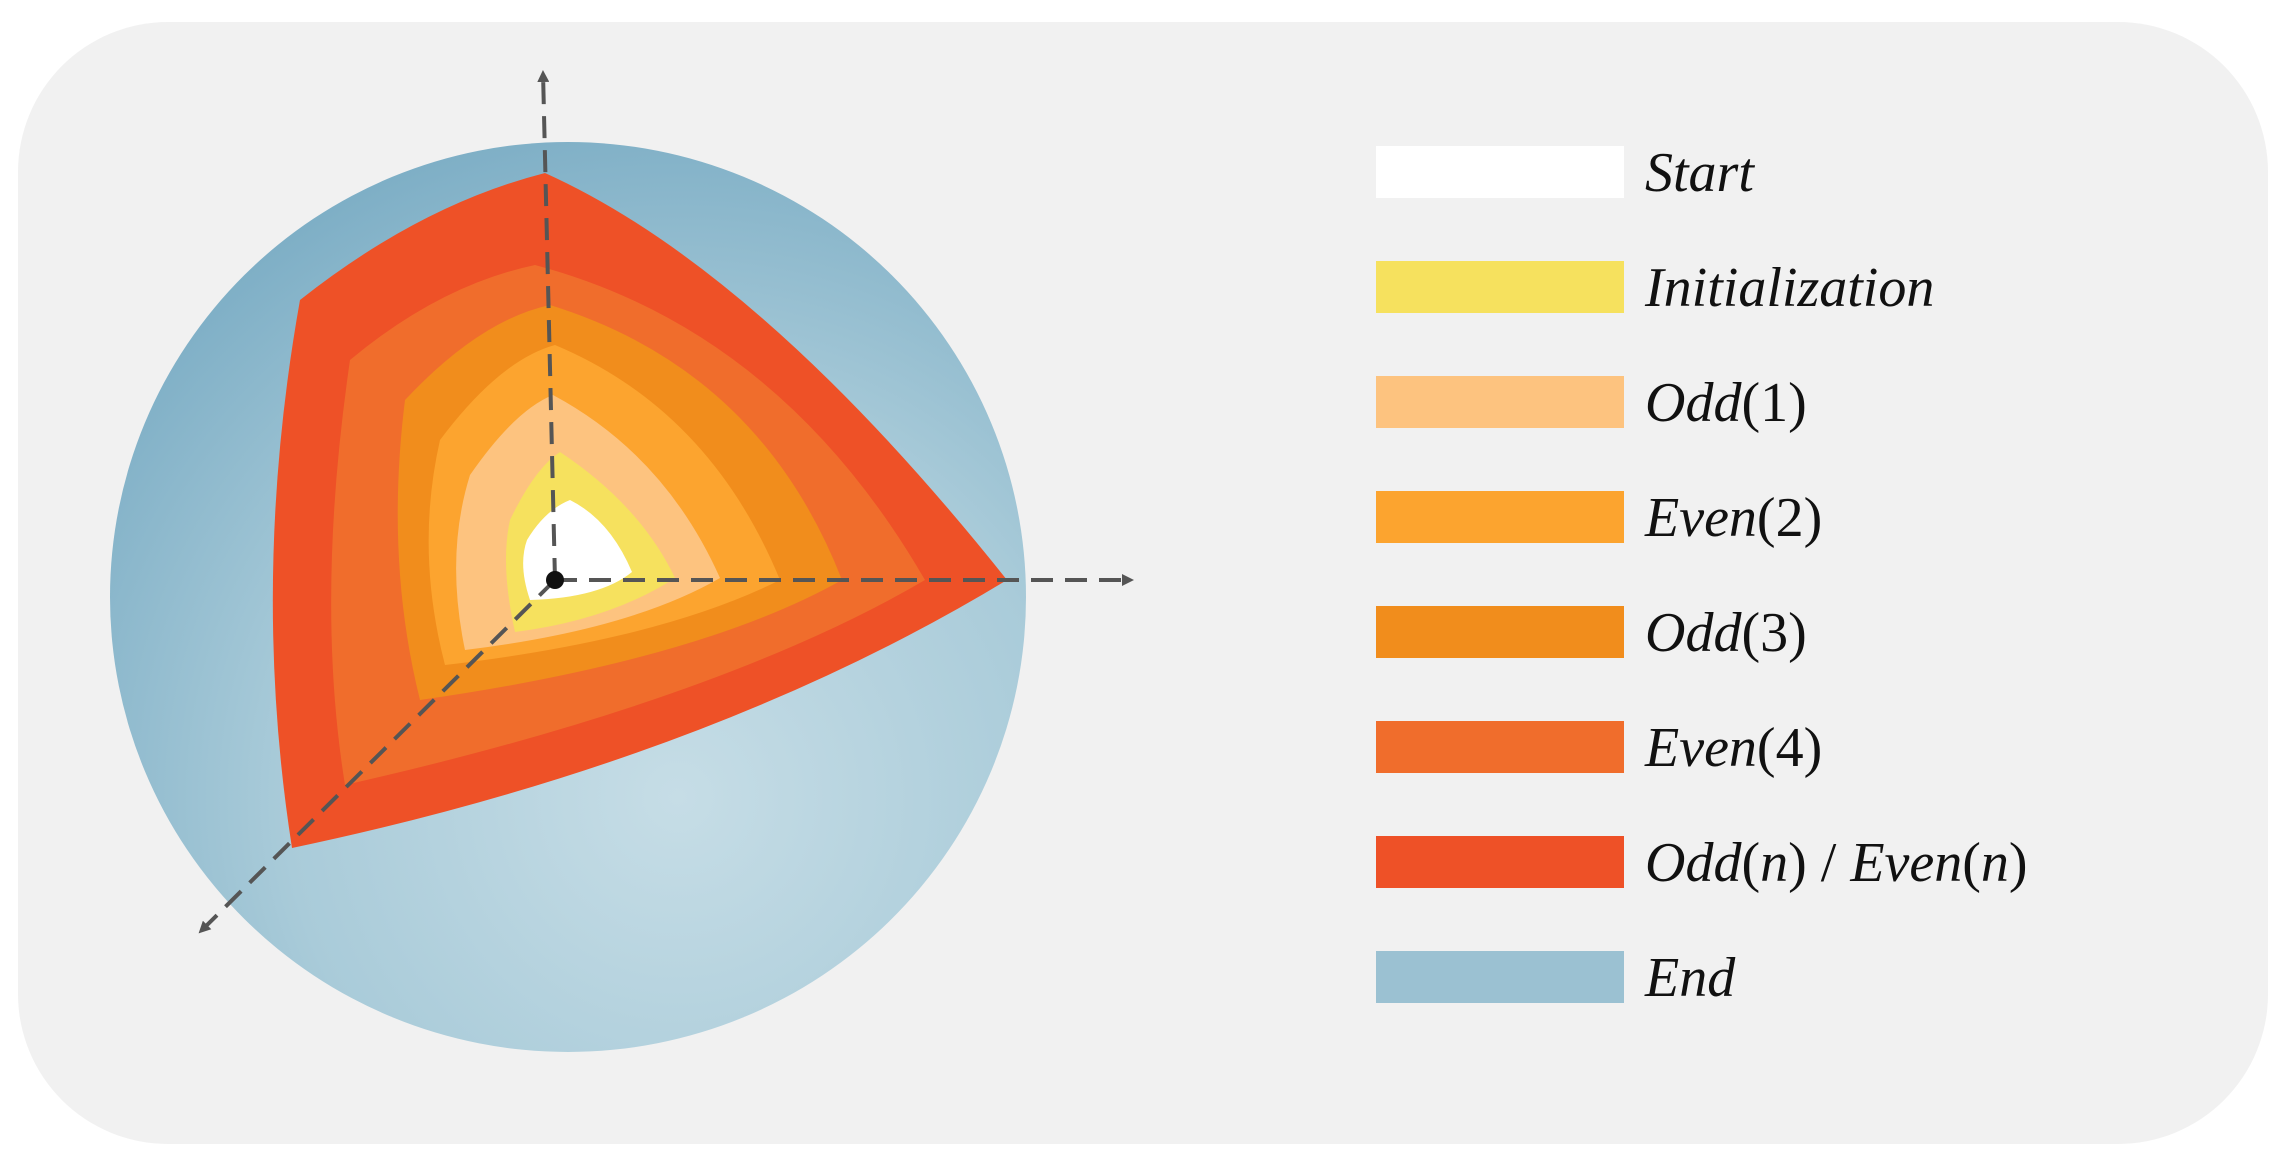 The height and width of the screenshot is (1165, 2286). Describe the element at coordinates (1500, 402) in the screenshot. I see `legend-swatch-odd1` at that location.